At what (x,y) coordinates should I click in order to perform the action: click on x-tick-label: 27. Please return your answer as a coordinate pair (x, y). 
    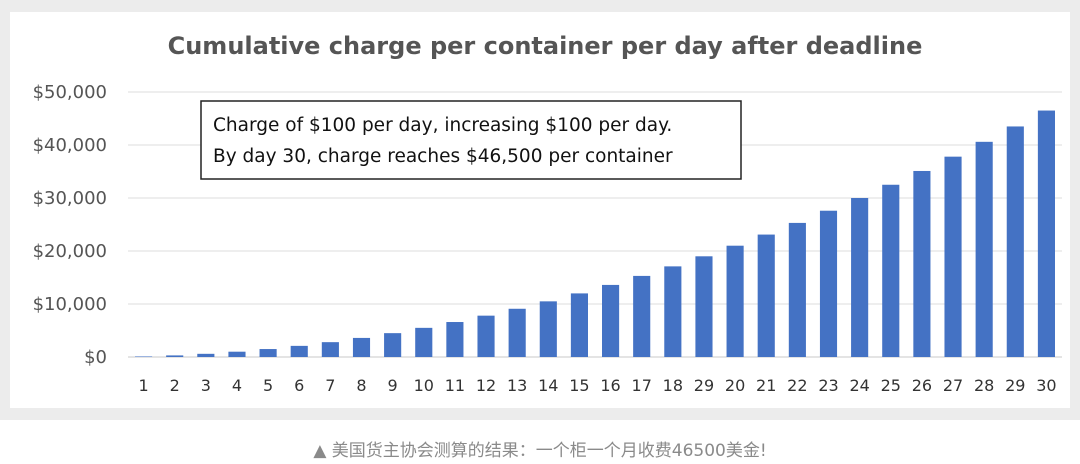
    Looking at the image, I should click on (953, 385).